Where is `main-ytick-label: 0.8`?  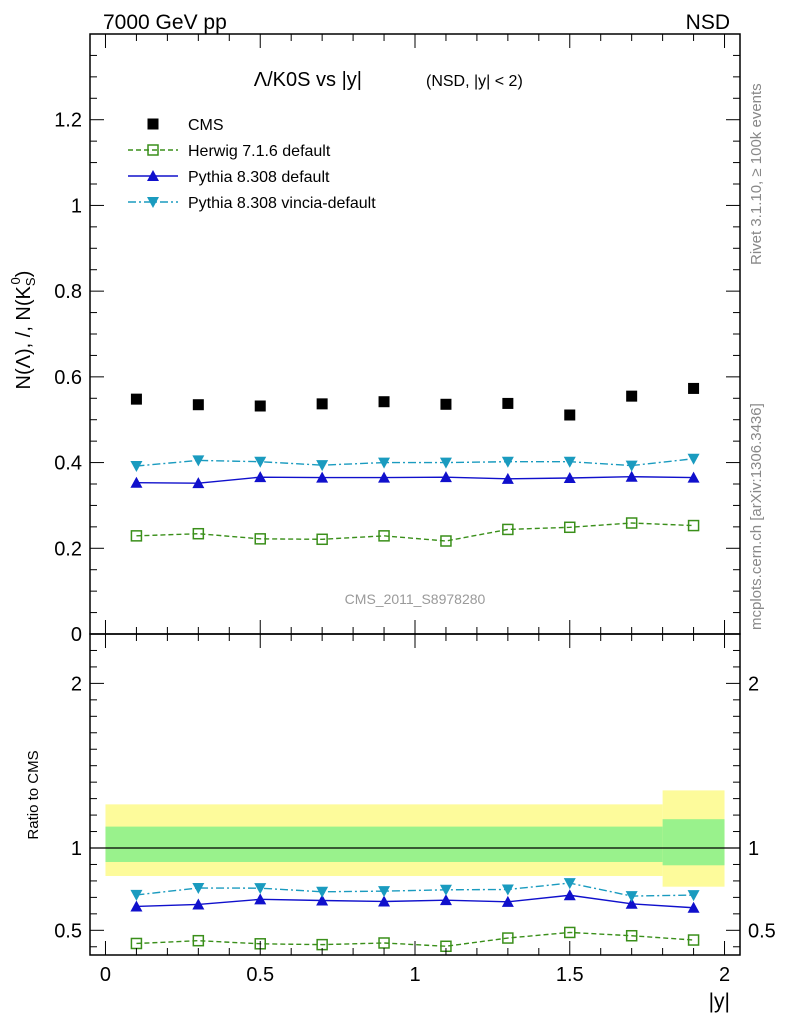 main-ytick-label: 0.8 is located at coordinates (68, 292).